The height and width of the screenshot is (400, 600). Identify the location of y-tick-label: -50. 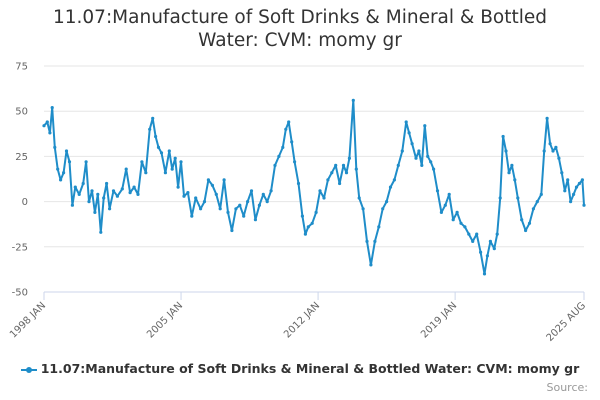
(20, 293).